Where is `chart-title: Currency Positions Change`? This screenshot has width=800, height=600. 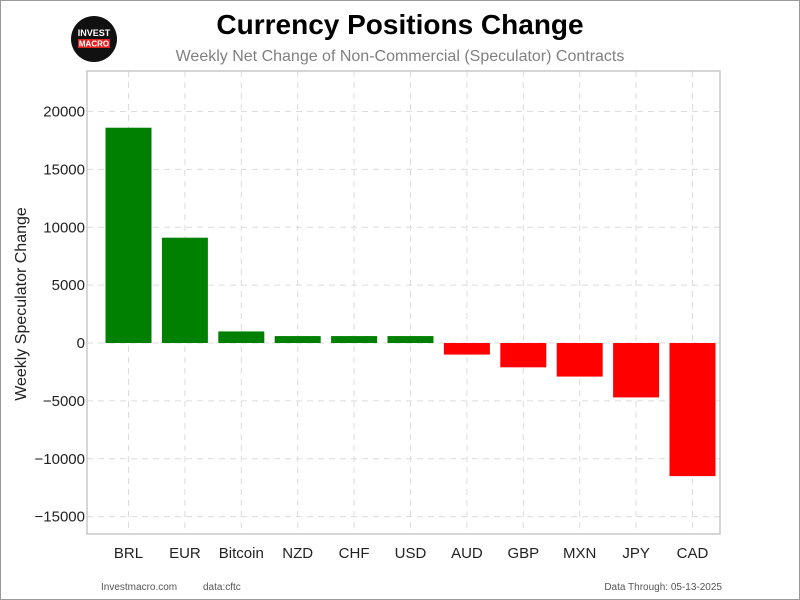
chart-title: Currency Positions Change is located at coordinates (400, 24).